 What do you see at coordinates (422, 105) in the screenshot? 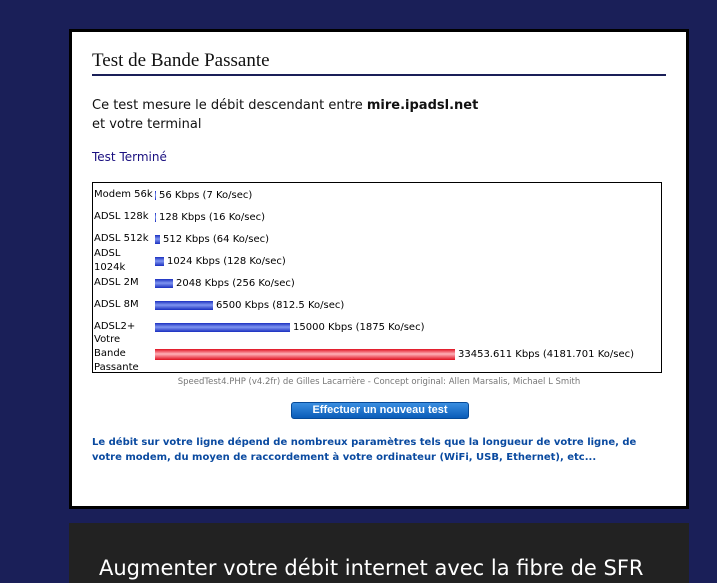
I see `host-name: mire.ipadsl.net` at bounding box center [422, 105].